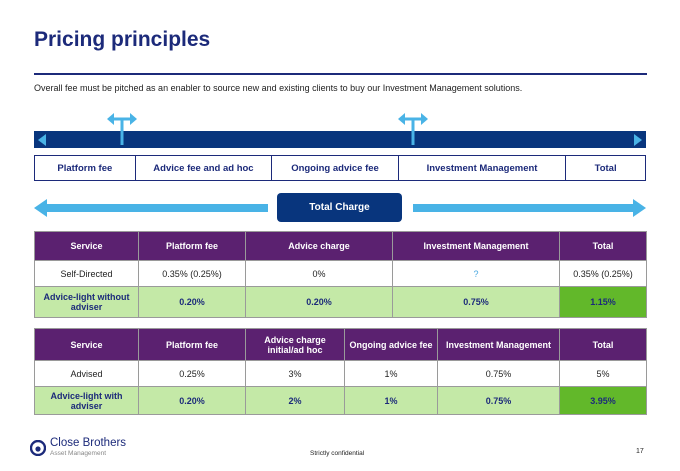 The image size is (680, 471). I want to click on fee-segment-platform: Platform fee, so click(85, 168).